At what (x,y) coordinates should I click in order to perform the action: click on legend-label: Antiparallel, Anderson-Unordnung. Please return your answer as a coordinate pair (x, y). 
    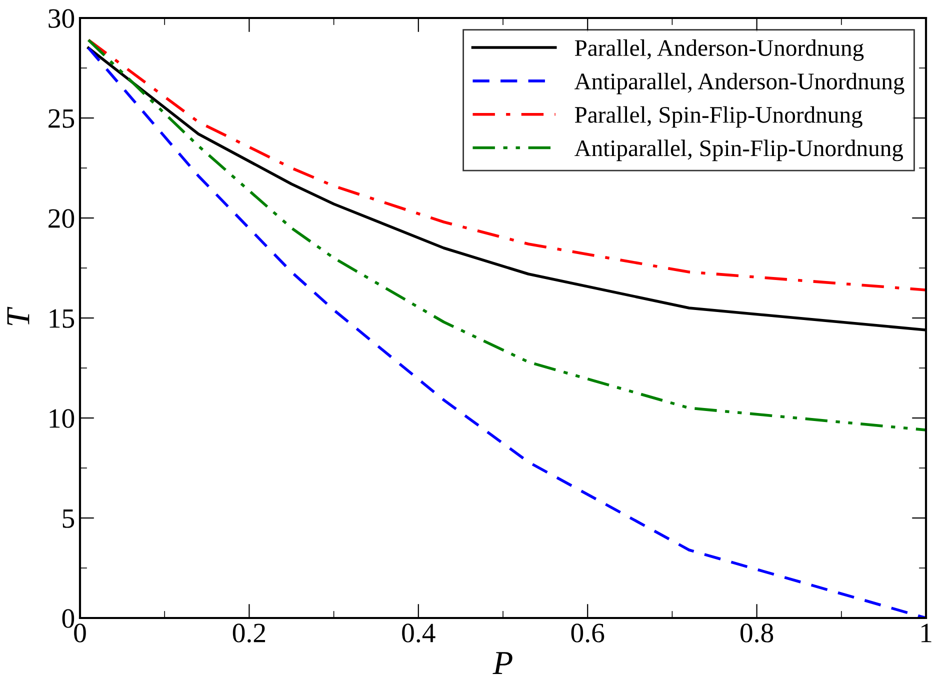
    Looking at the image, I should click on (739, 83).